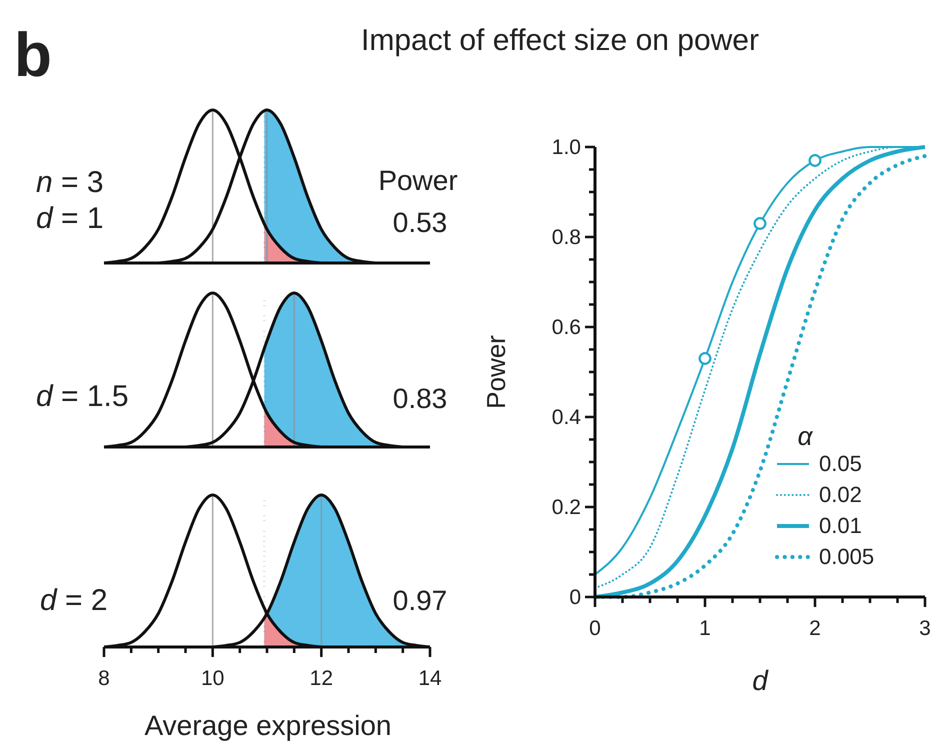 This screenshot has height=746, width=943. Describe the element at coordinates (840, 525) in the screenshot. I see `legend-label: 0.01` at that location.